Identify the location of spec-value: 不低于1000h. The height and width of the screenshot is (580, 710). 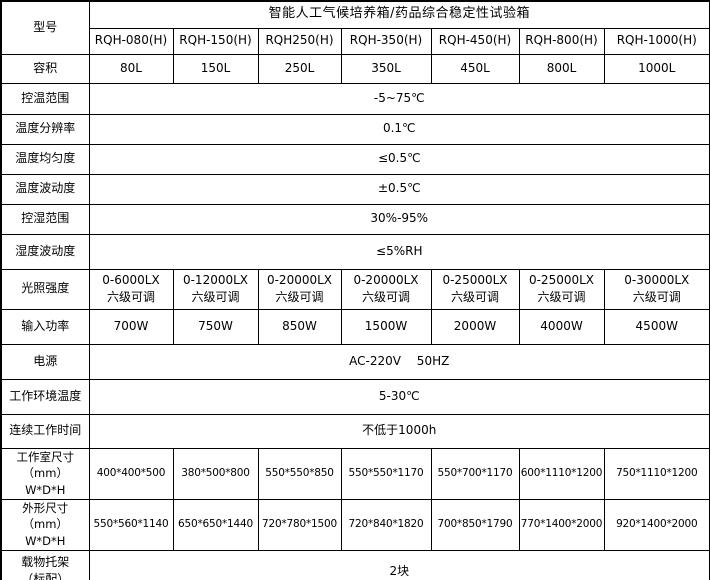
(399, 431).